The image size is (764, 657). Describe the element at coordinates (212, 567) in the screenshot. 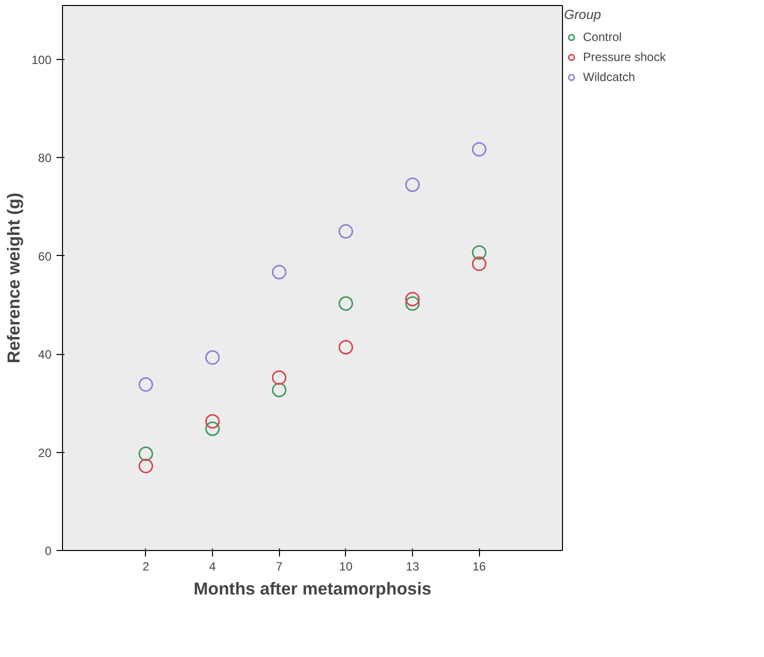

I see `x-tick-label: 4` at that location.